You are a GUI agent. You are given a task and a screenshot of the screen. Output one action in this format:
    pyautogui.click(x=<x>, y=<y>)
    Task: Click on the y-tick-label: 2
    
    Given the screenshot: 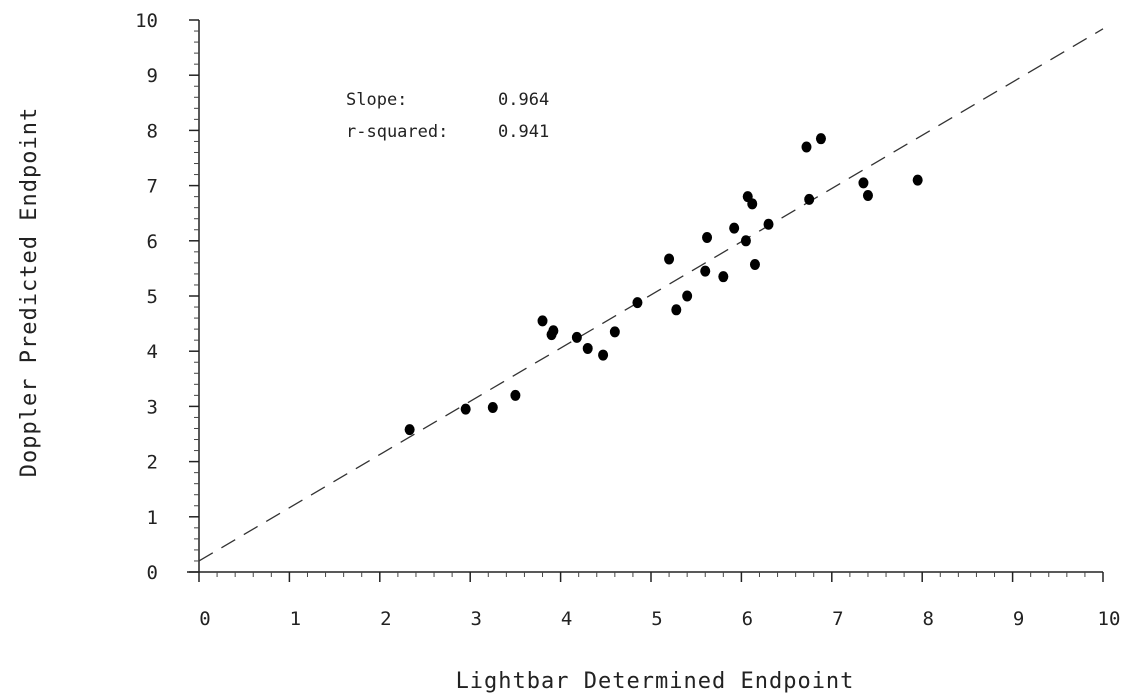 What is the action you would take?
    pyautogui.click(x=152, y=463)
    